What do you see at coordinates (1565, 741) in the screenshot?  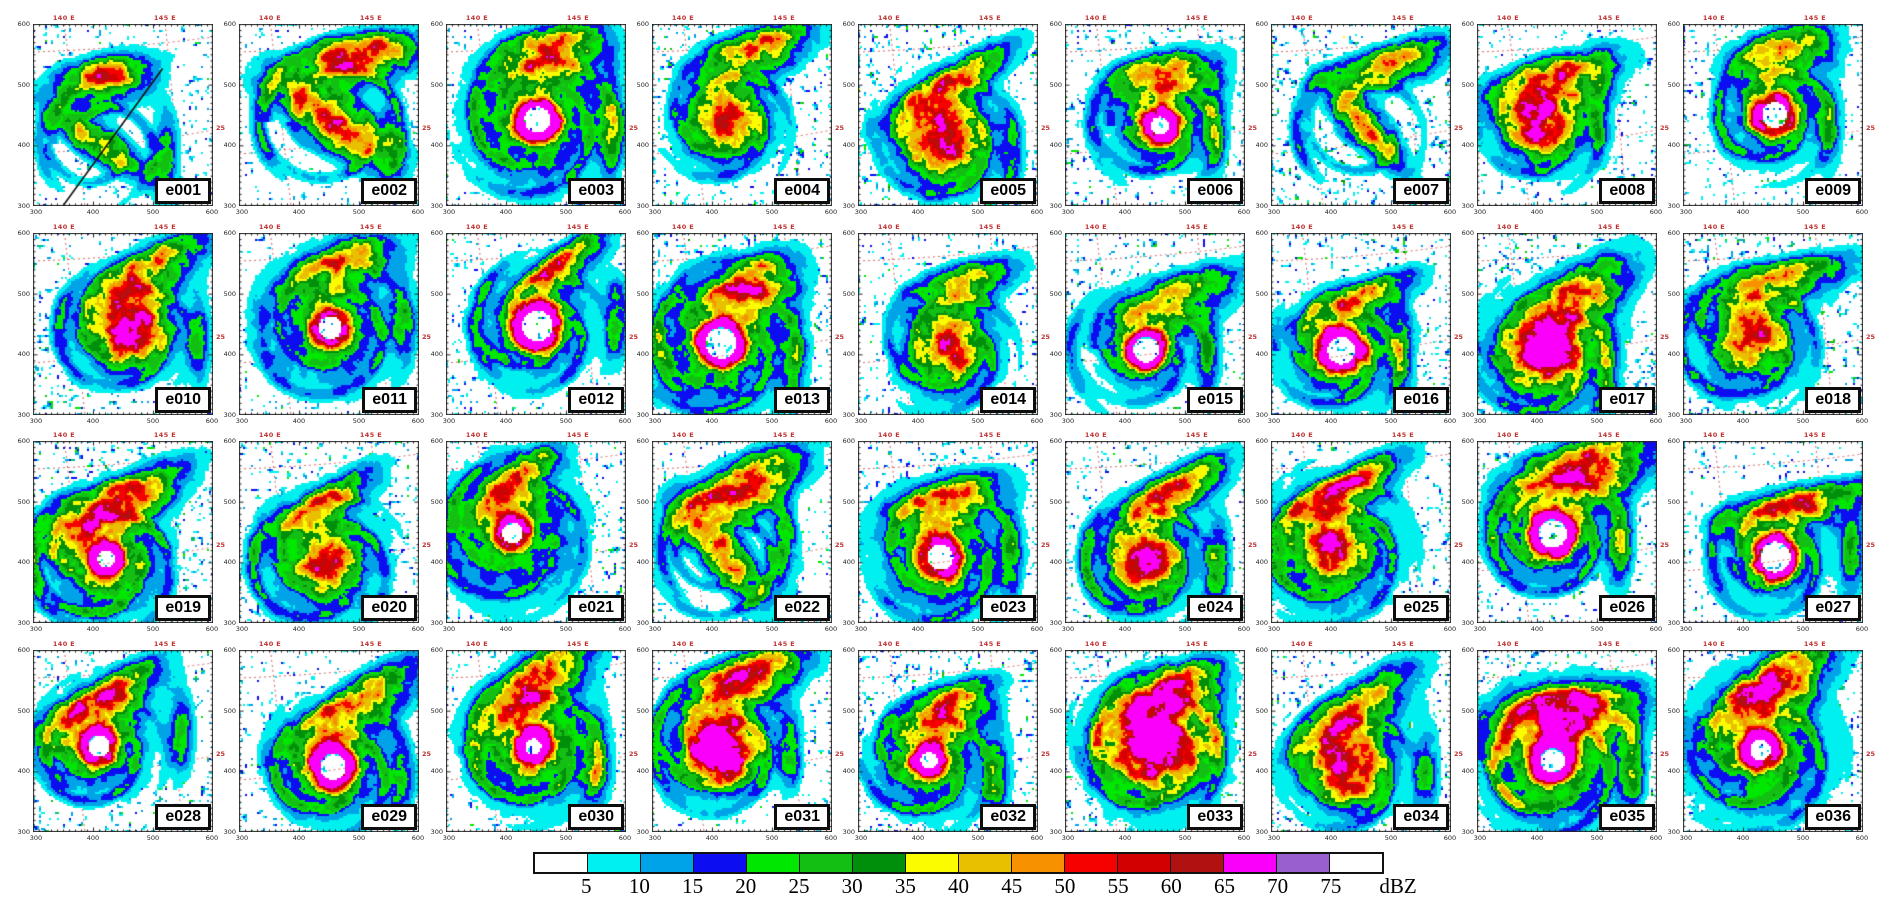 I see `ensemble-panel: 600 500 400 300 300 400 500 600 140 E 145 E 25 e035` at bounding box center [1565, 741].